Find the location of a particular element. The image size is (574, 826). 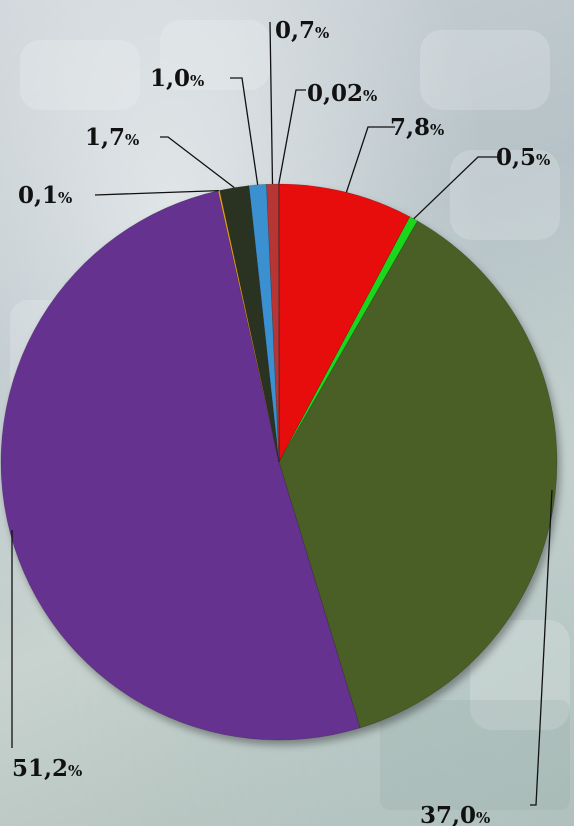

data-label-0-7: 0,7% is located at coordinates (302, 30).